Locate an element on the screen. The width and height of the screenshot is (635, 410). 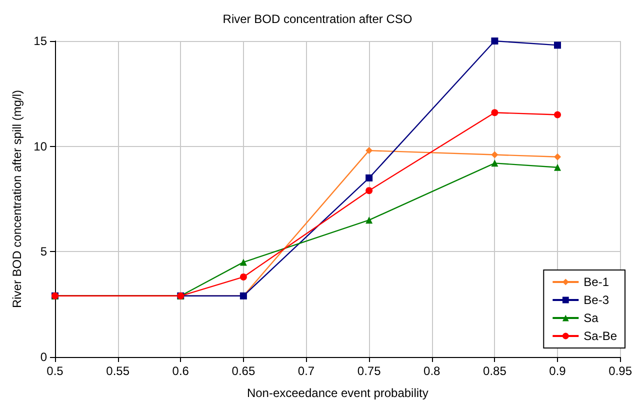
y-axis-title: River BOD concentration after spill (mg/l) is located at coordinates (17, 199).